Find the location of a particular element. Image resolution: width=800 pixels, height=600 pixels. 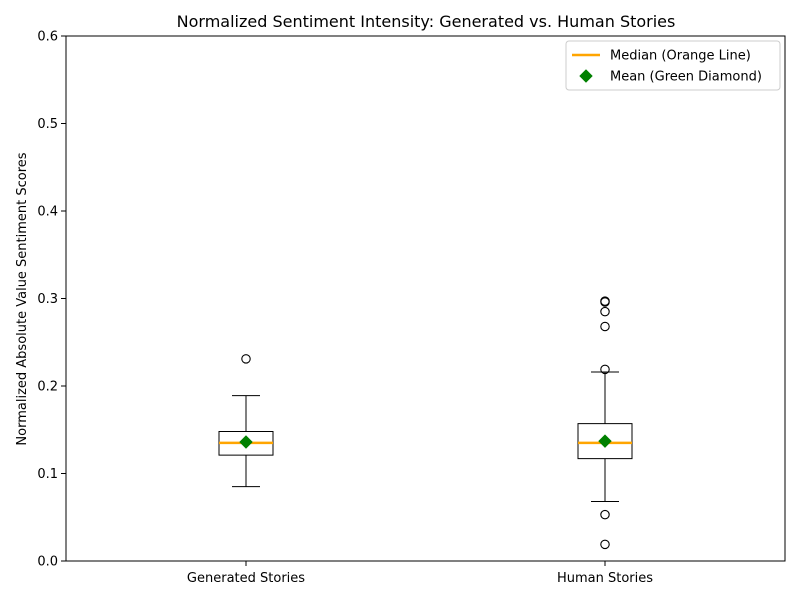

legend-box is located at coordinates (673, 65).